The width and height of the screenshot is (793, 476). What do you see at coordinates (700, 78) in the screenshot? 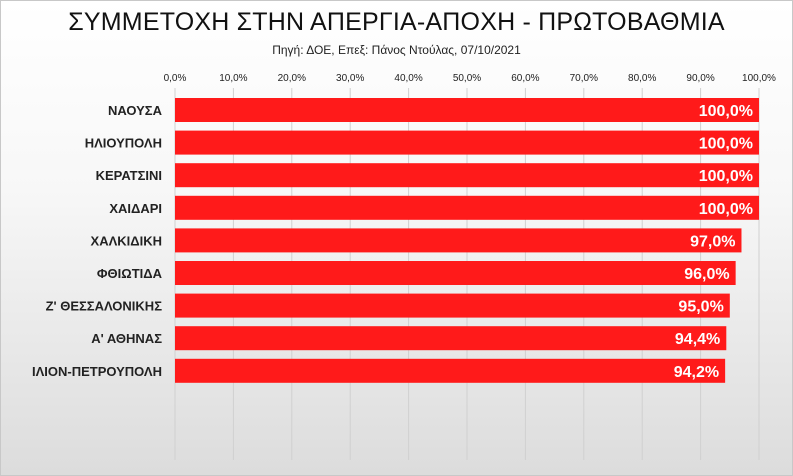
I see `x-tick-label: 90,0%` at bounding box center [700, 78].